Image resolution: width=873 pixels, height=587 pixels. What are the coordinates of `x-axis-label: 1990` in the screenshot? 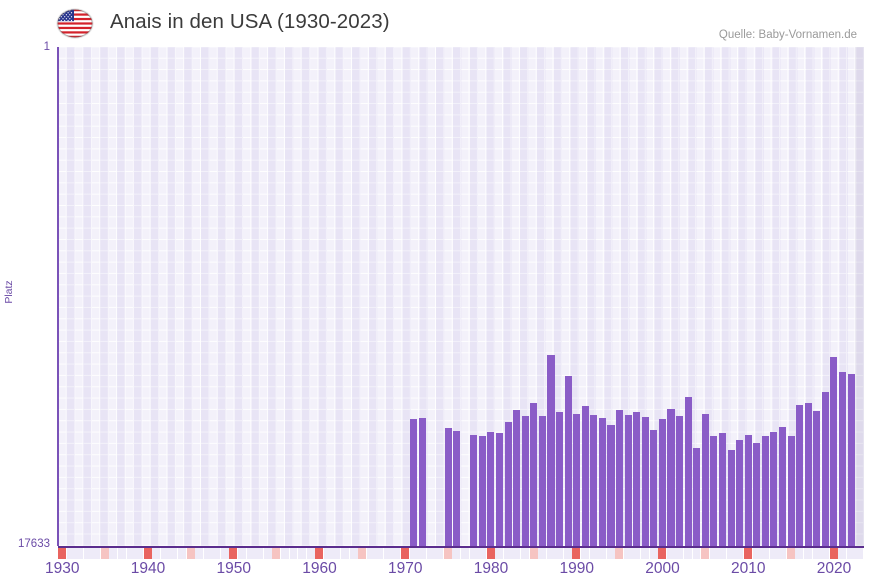 It's located at (576, 568).